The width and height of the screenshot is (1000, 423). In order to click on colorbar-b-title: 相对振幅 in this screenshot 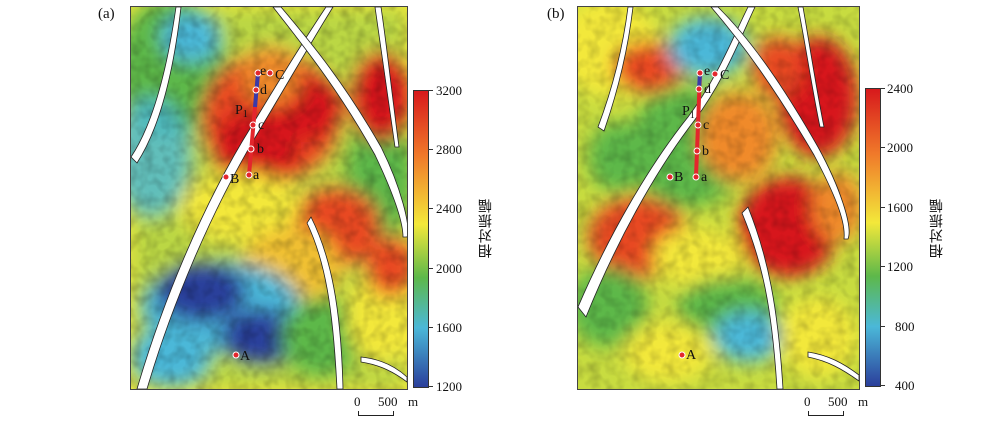, I will do `click(937, 228)`.